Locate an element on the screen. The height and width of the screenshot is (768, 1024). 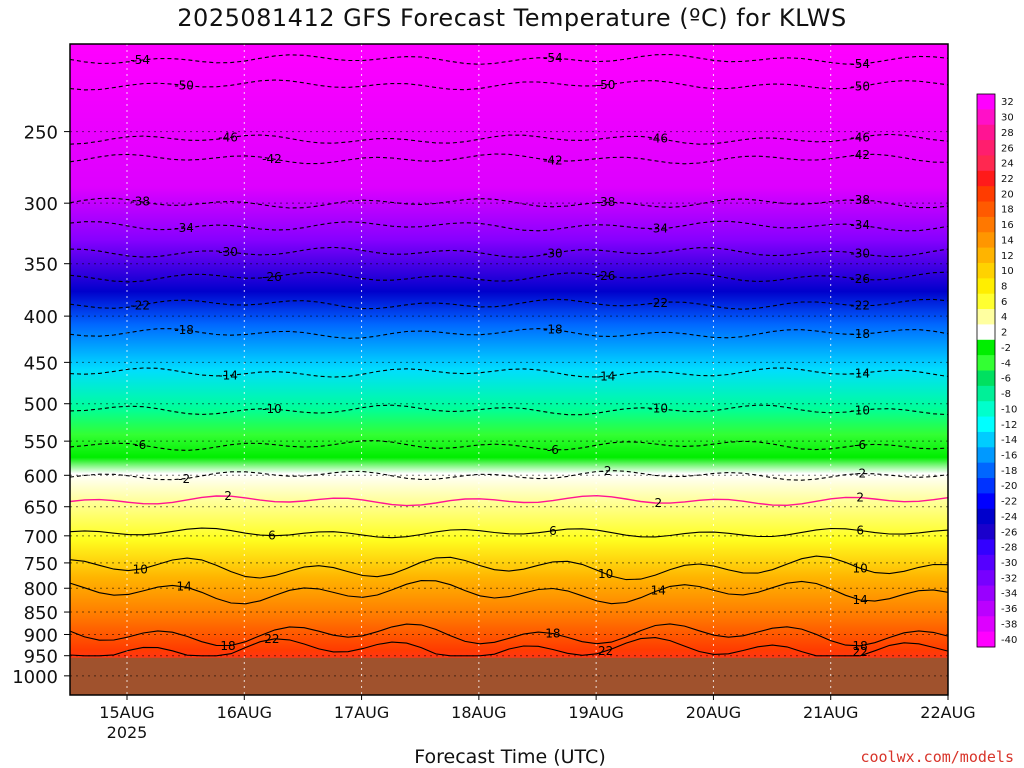
x-axis-title: Forecast Time (UTC) is located at coordinates (510, 757).